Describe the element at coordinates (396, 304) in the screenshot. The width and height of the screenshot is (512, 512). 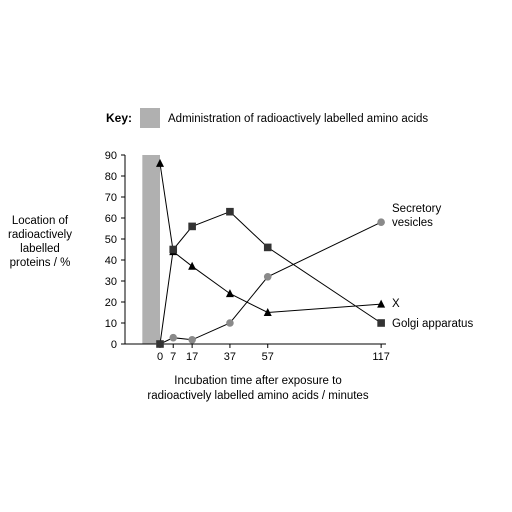
I see `series-label: X` at that location.